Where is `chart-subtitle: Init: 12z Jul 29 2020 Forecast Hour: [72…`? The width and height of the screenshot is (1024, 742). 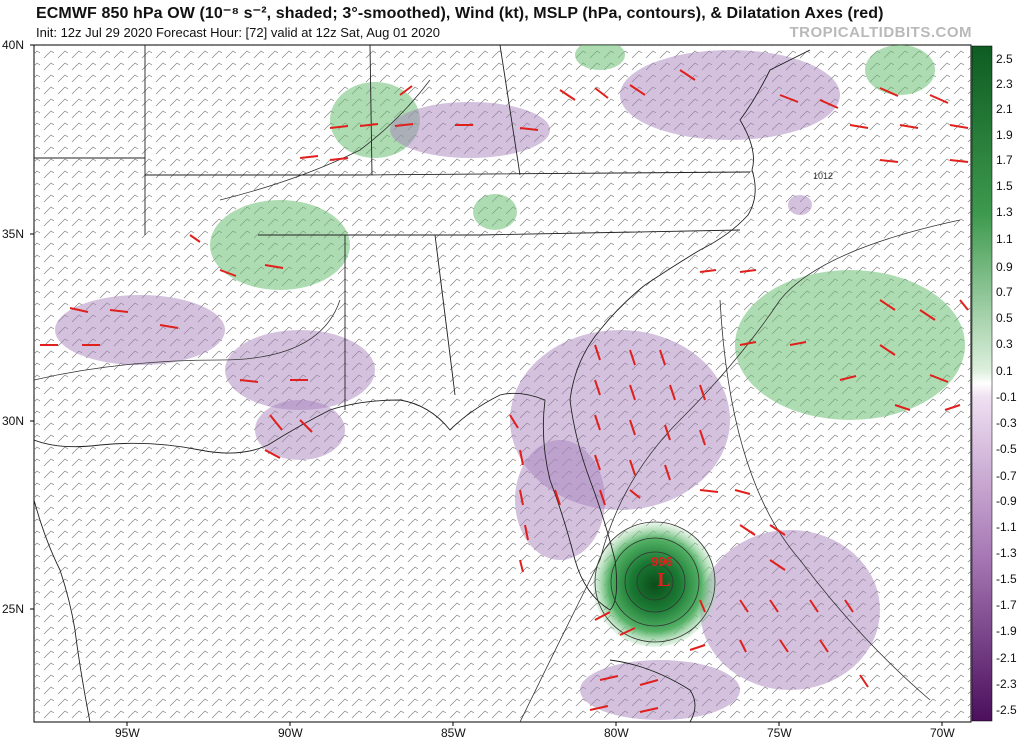 chart-subtitle: Init: 12z Jul 29 2020 Forecast Hour: [72… is located at coordinates (238, 32).